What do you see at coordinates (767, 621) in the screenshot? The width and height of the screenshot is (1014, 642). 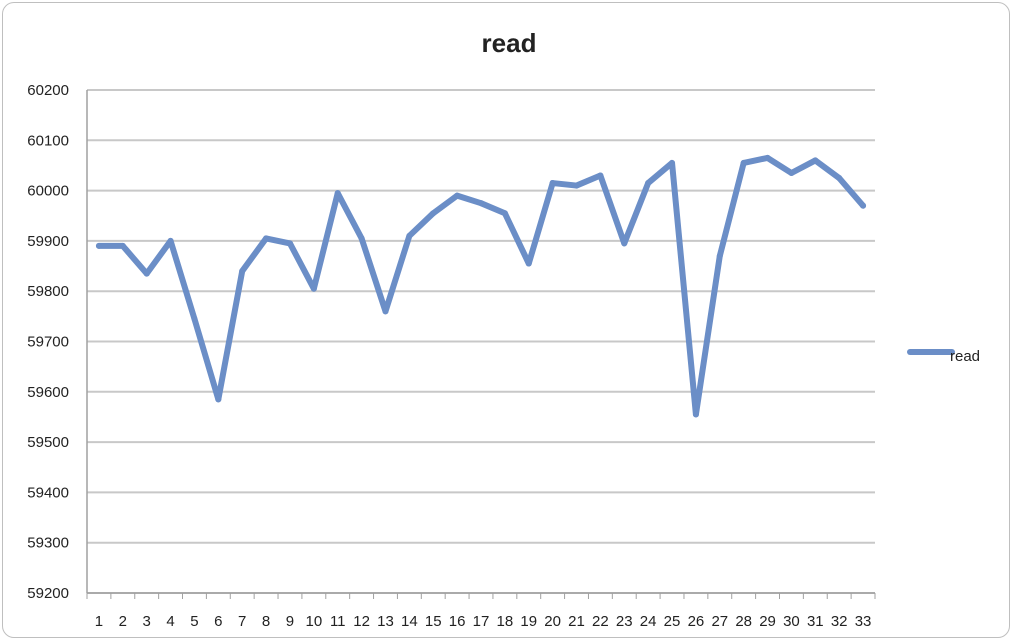 I see `x-tick-label: 29` at bounding box center [767, 621].